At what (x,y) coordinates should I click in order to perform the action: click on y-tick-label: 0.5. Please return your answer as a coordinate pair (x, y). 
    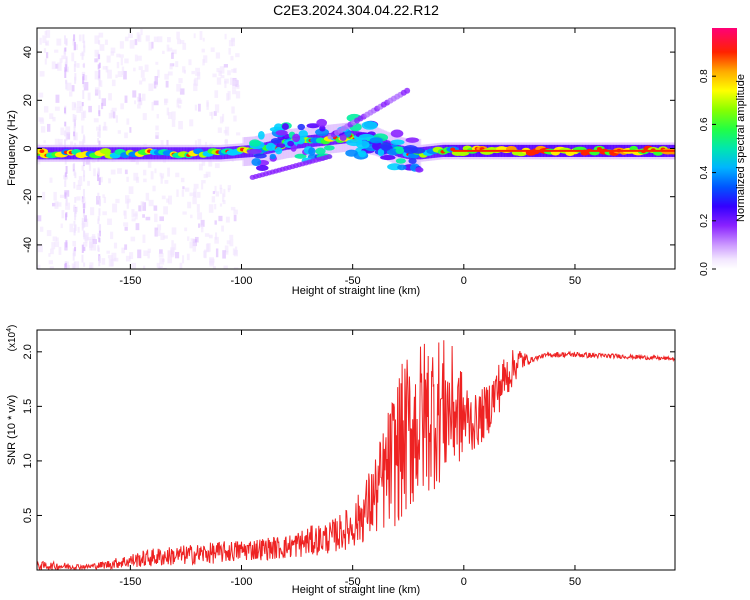
    Looking at the image, I should click on (28, 515).